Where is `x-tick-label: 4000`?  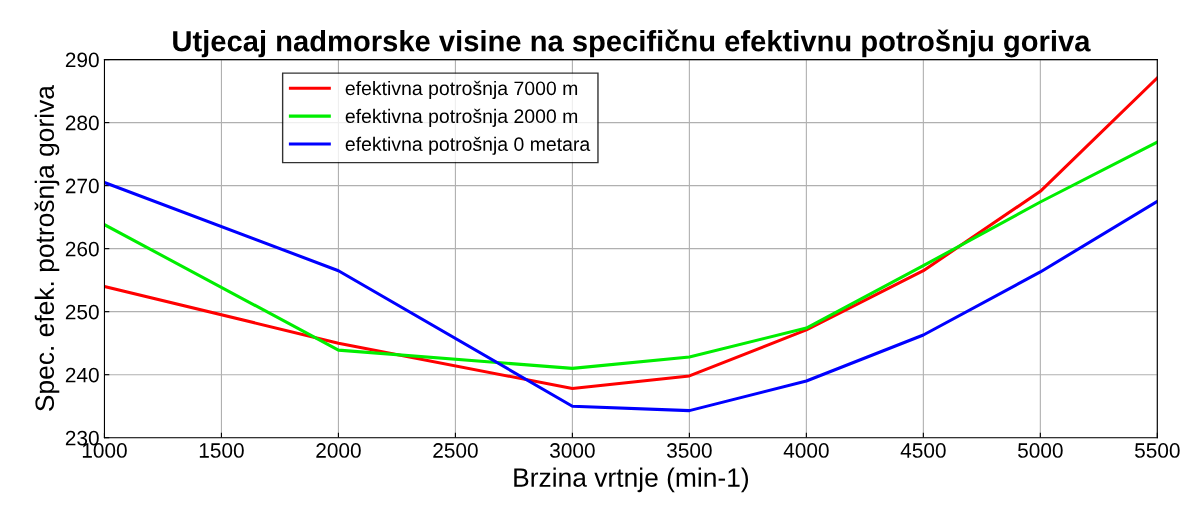
x-tick-label: 4000 is located at coordinates (806, 450).